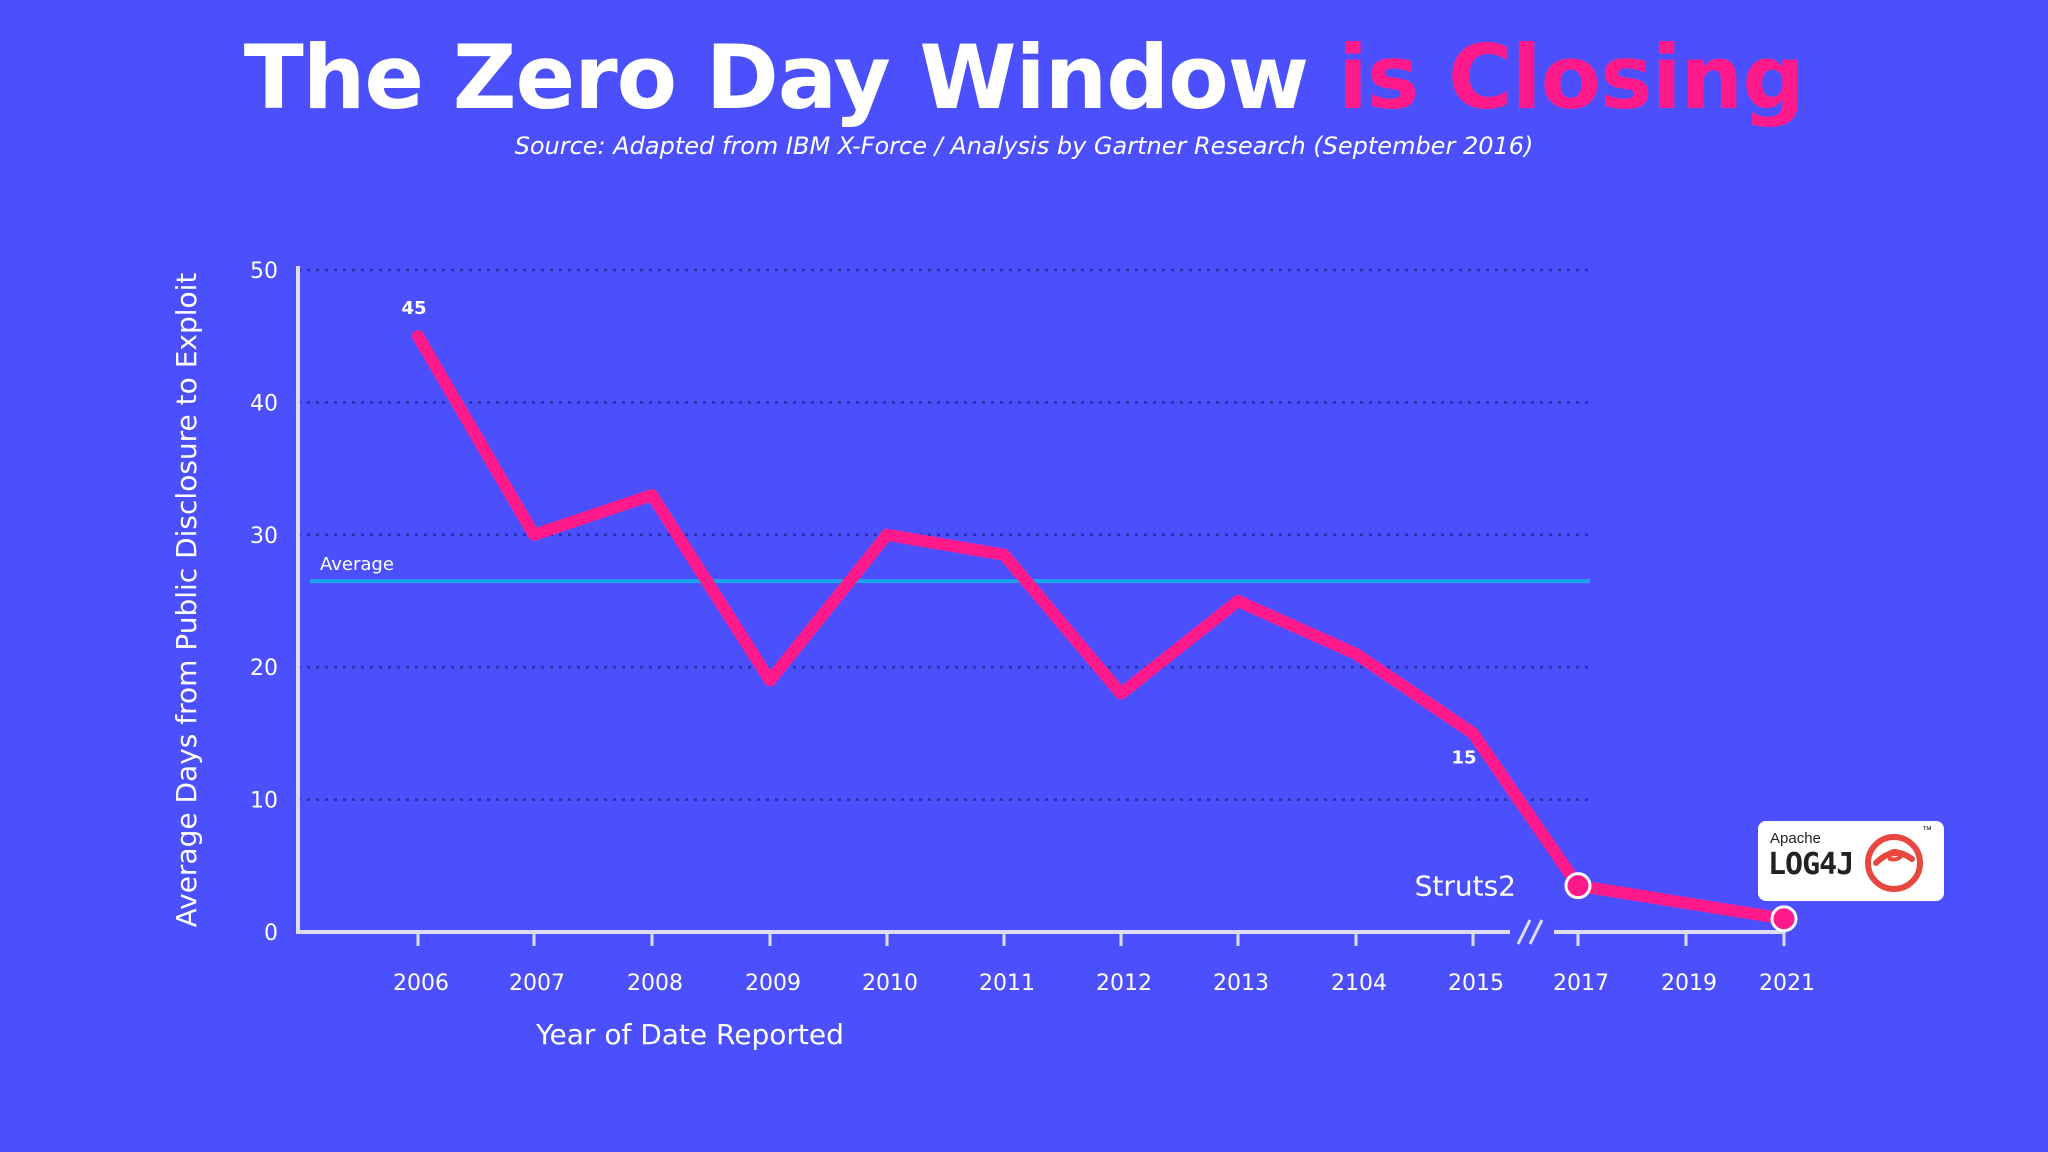  What do you see at coordinates (1927, 830) in the screenshot?
I see `log4j-tm: ™` at bounding box center [1927, 830].